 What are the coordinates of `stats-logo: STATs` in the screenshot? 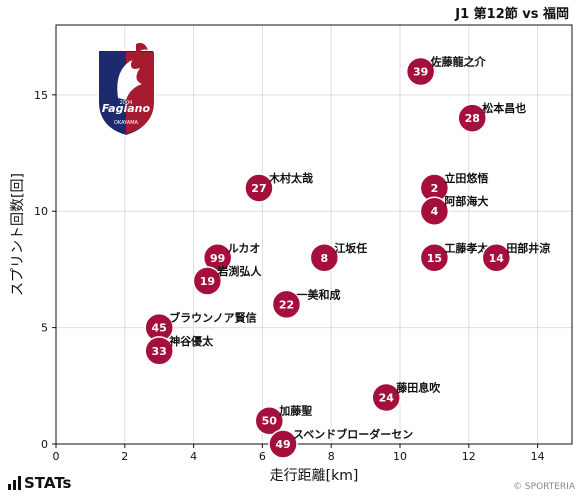 It's located at (39, 483).